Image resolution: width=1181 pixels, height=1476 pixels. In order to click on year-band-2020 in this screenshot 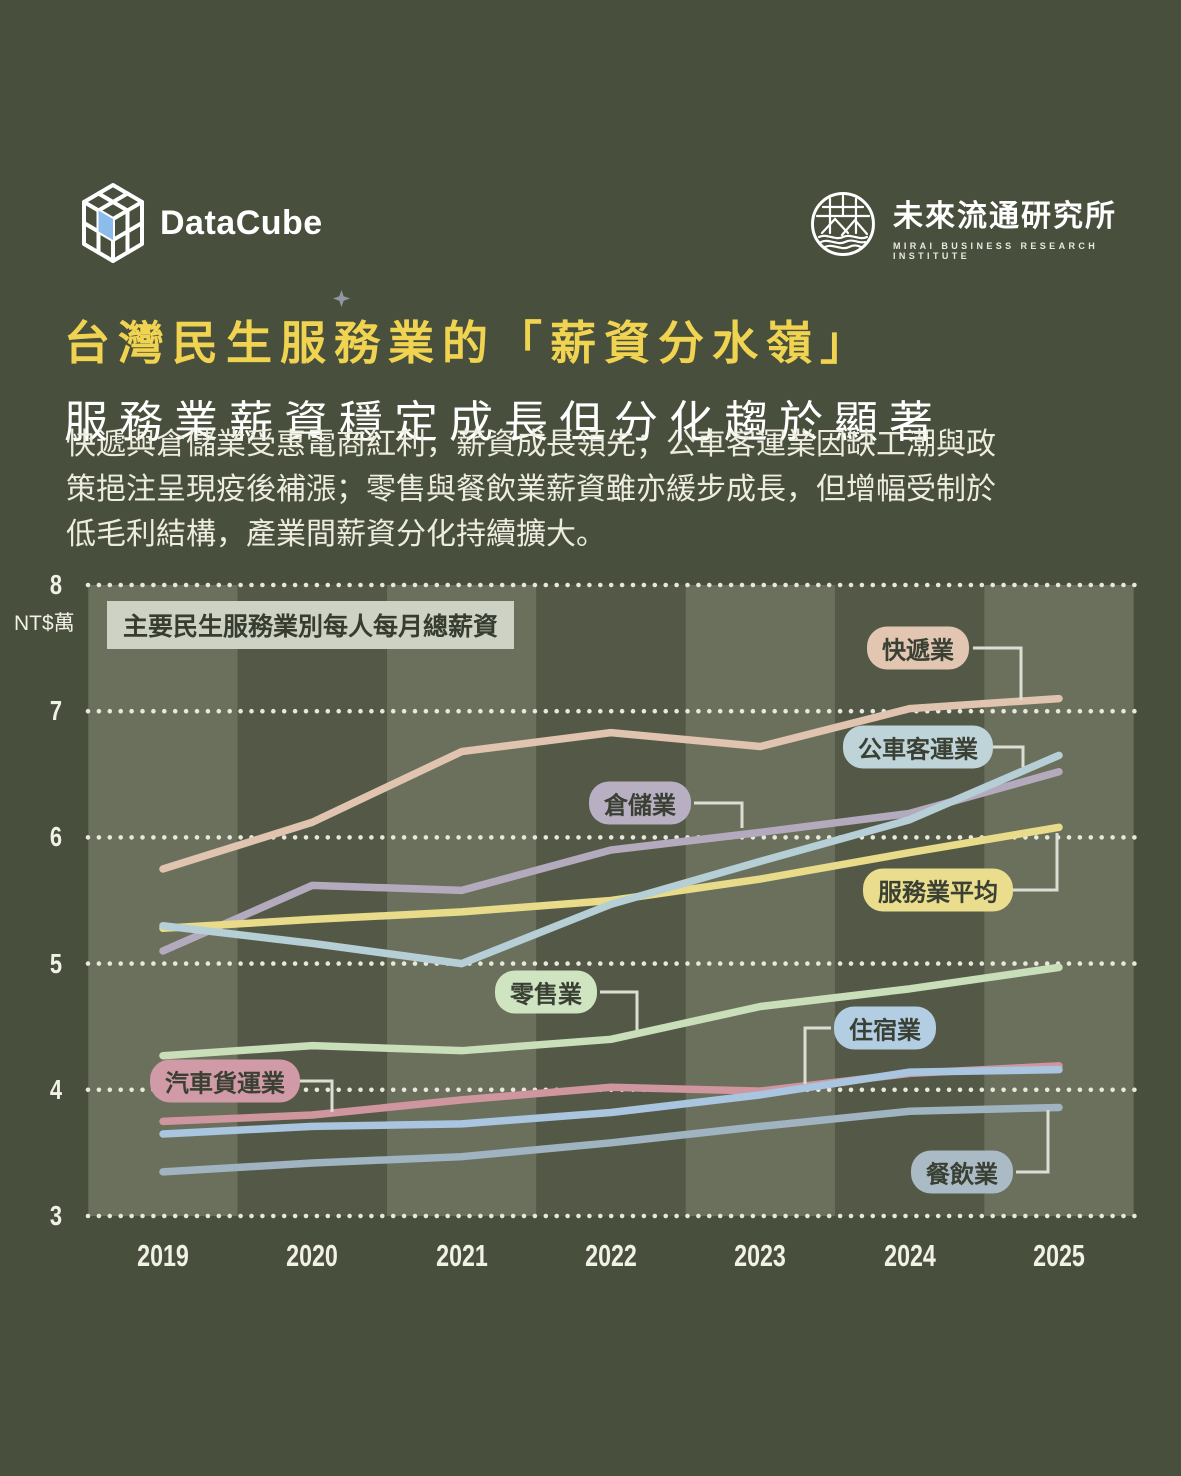, I will do `click(312, 900)`.